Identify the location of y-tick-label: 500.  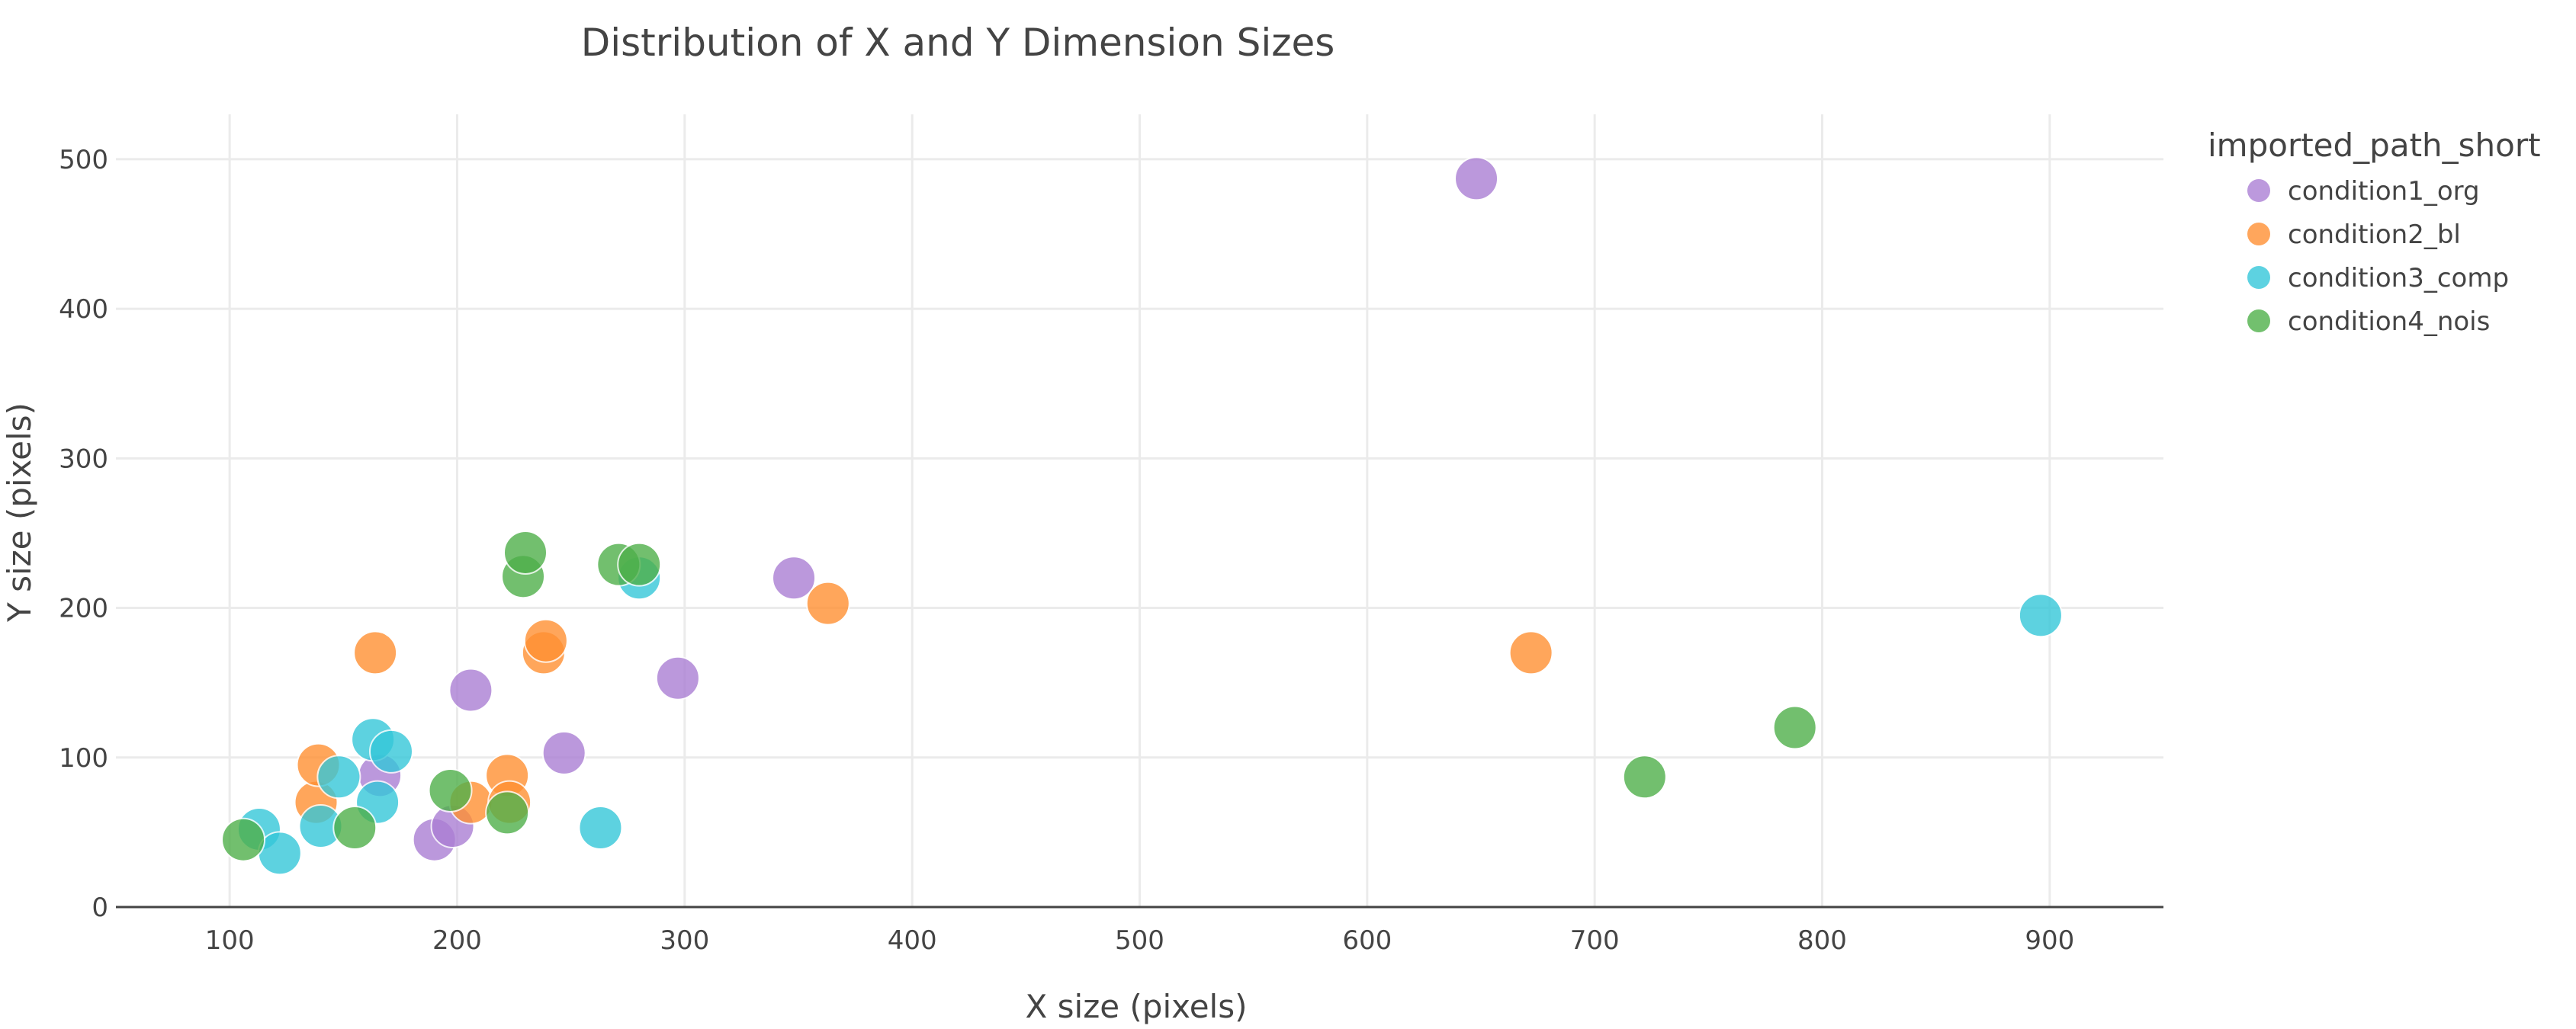
(83, 160).